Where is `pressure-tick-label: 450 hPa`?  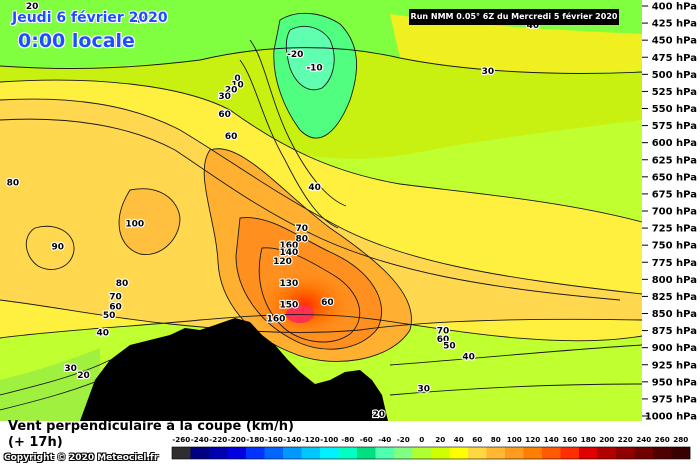
pressure-tick-label: 450 hPa is located at coordinates (674, 41).